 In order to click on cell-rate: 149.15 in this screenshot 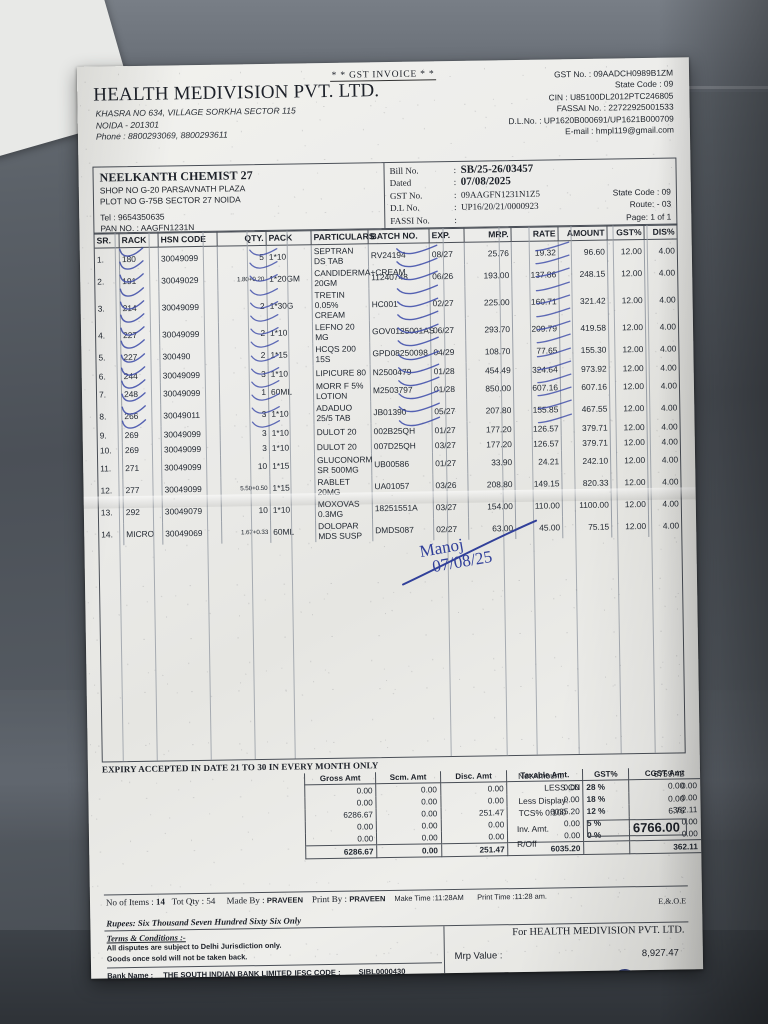, I will do `click(538, 484)`.